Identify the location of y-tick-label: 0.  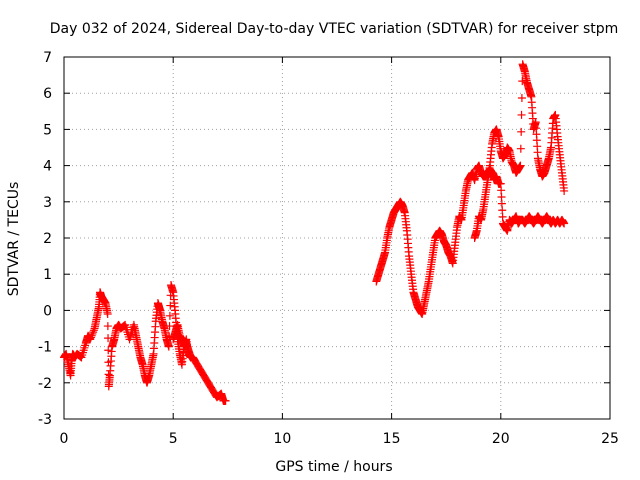
(47, 311).